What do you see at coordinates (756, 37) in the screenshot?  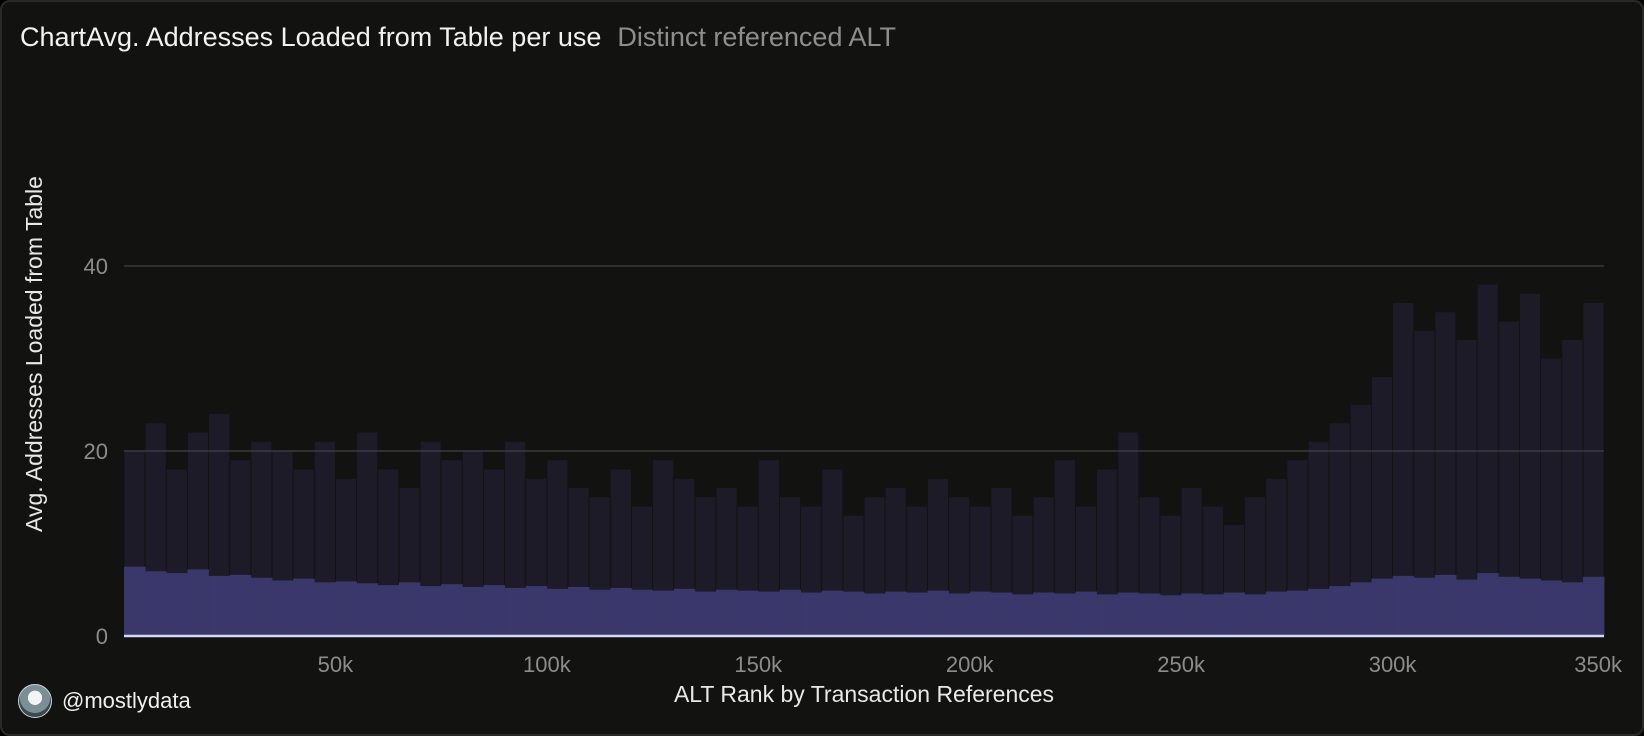 I see `chart-subtitle: Distinct referenced ALT` at bounding box center [756, 37].